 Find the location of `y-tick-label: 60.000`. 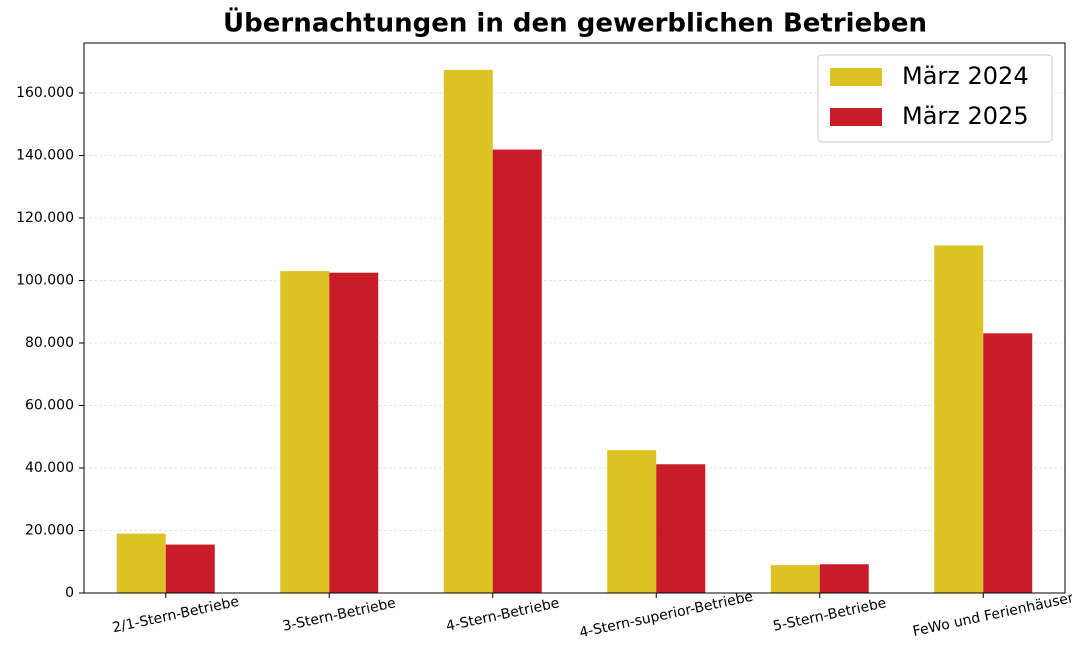

y-tick-label: 60.000 is located at coordinates (49, 406).